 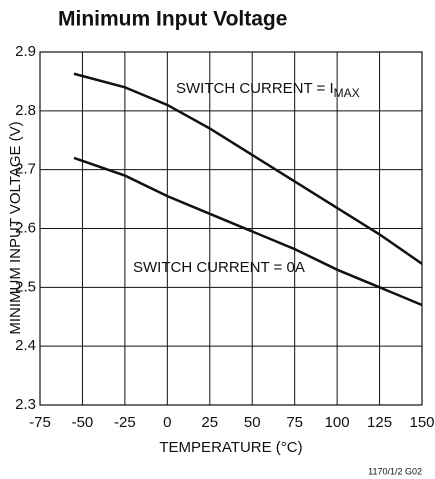 What do you see at coordinates (25, 345) in the screenshot?
I see `y-tick-label: 2.4` at bounding box center [25, 345].